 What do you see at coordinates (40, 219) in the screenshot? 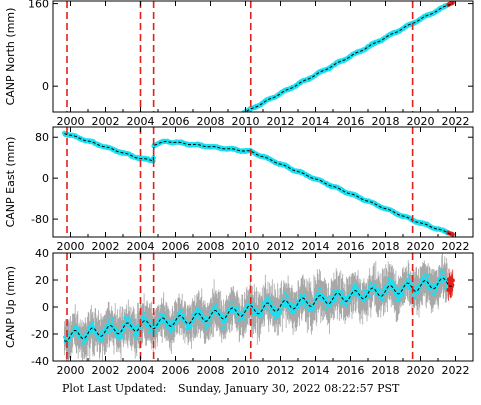
I see `y-tick-label: -80` at bounding box center [40, 219].